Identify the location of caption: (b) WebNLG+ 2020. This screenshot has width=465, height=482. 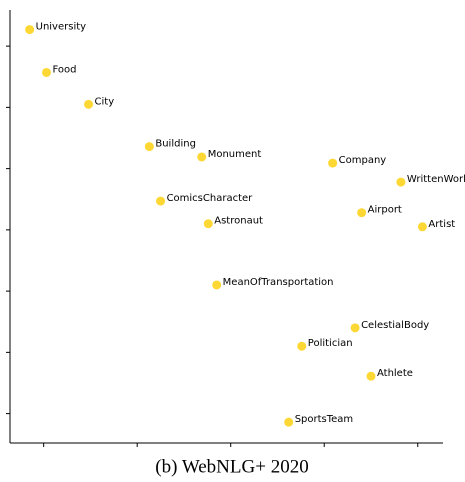
(231, 466).